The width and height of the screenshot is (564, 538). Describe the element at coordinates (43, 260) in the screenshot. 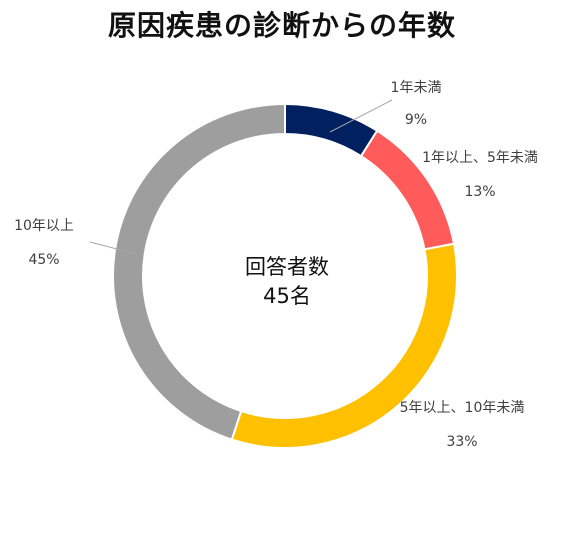

I see `slice-value-label: 45%` at that location.